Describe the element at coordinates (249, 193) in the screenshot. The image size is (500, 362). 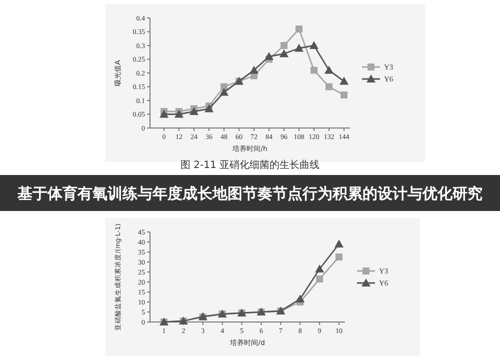
I see `text: 基于体育有氧训练与年度成长地图节奏节点行为积累的设计与优化研究` at that location.